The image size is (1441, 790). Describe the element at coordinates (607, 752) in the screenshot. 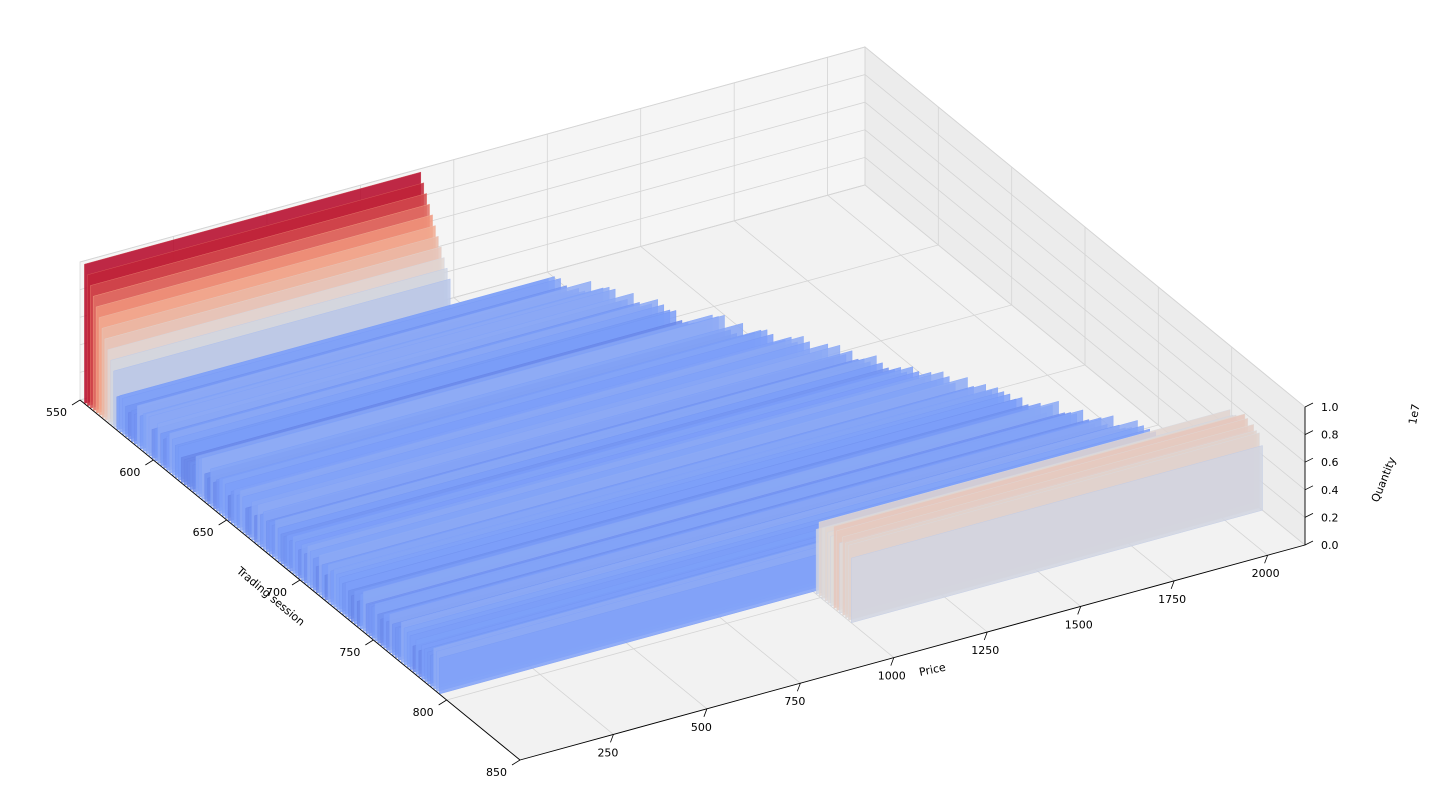

I see `x-tick-label: 250` at that location.